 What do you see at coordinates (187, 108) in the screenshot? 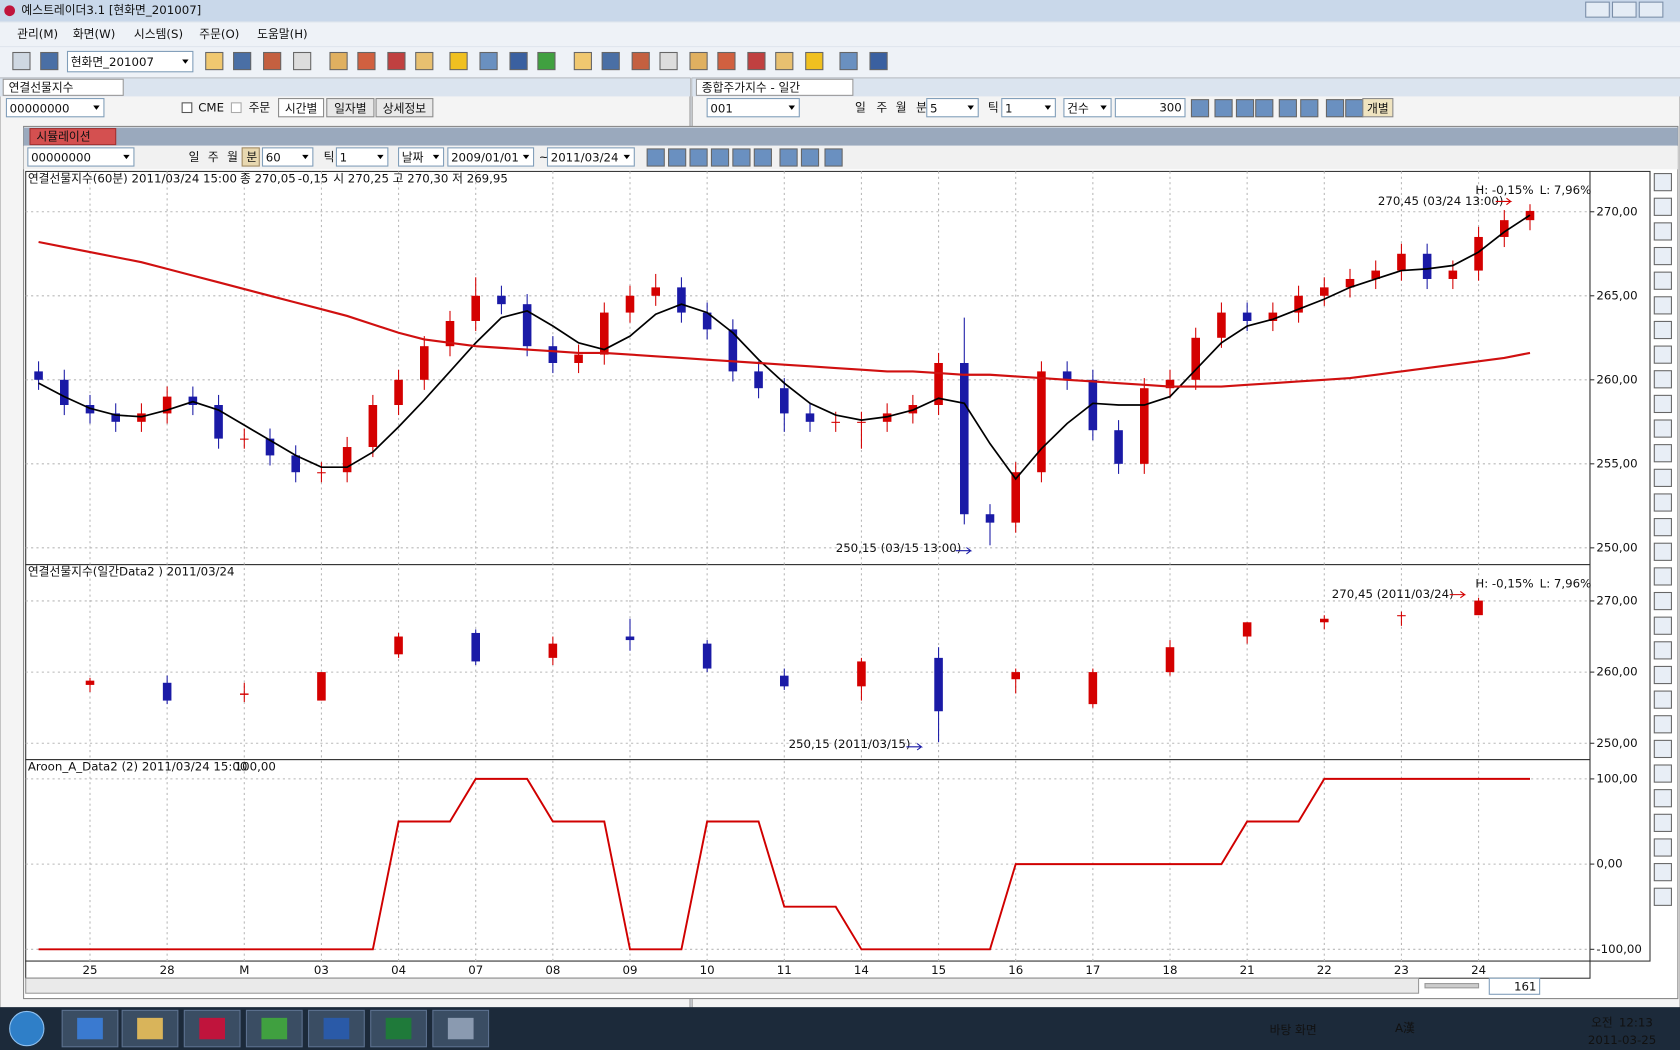
I see `cme-check` at bounding box center [187, 108].